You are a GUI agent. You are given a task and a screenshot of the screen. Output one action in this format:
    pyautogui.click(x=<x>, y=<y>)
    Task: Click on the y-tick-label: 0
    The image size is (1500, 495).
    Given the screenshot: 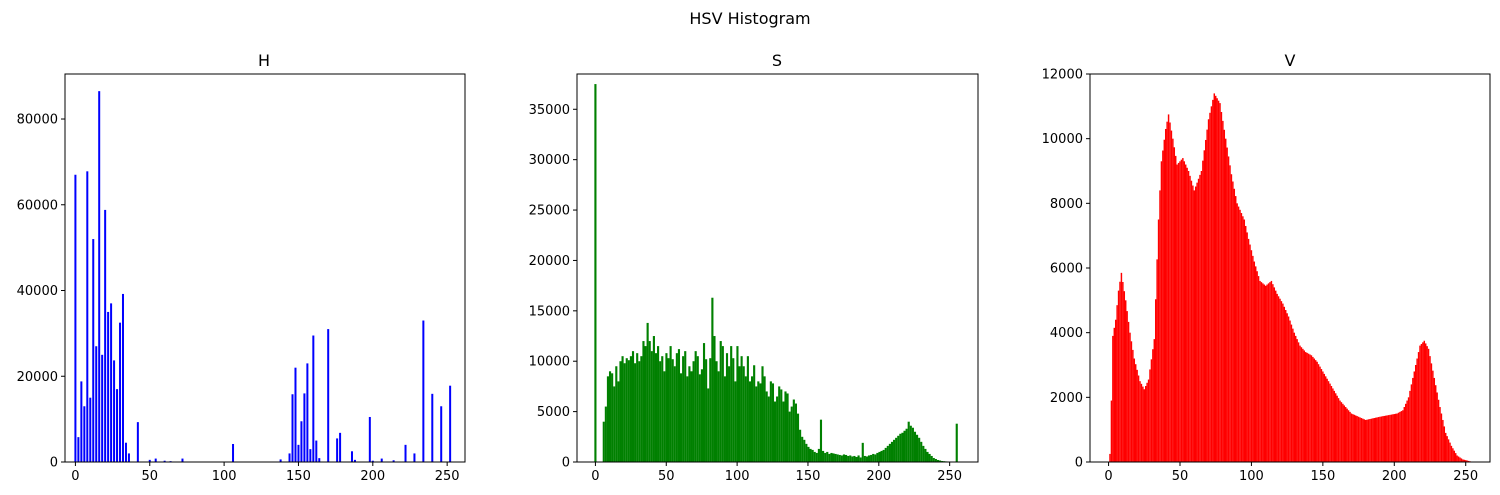 What is the action you would take?
    pyautogui.click(x=1079, y=463)
    